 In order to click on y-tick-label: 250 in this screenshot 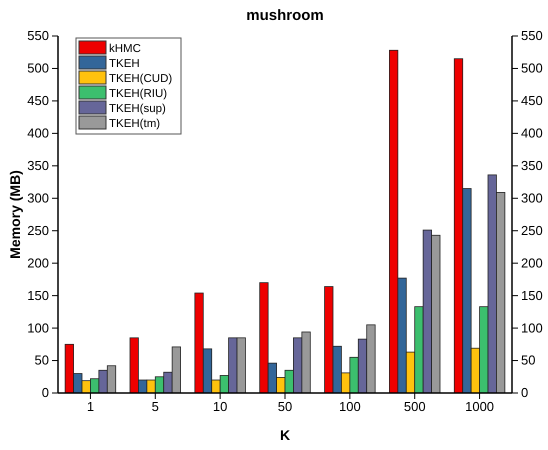, I will do `click(38, 230)`.